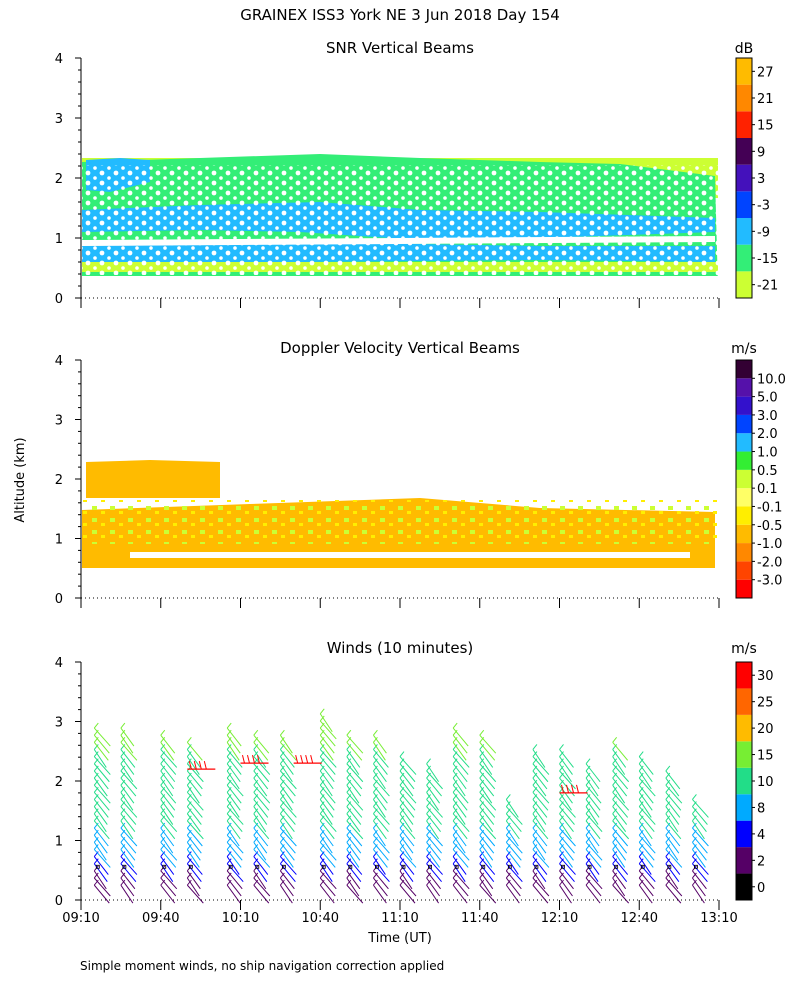 This screenshot has height=1000, width=800. What do you see at coordinates (400, 583) in the screenshot?
I see `doppler-bottom-clear` at bounding box center [400, 583].